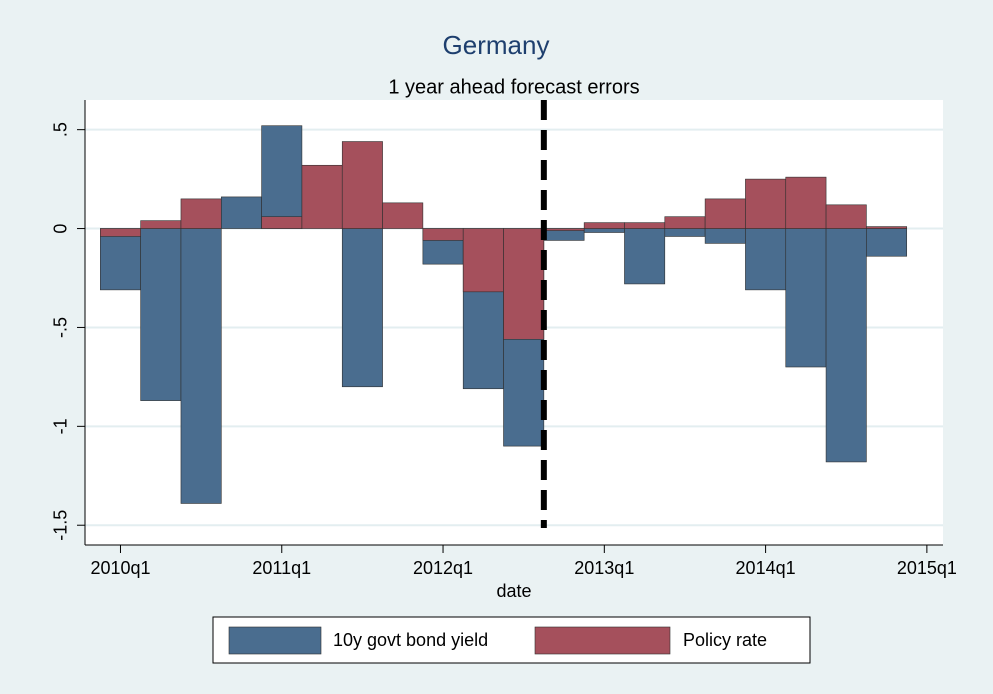 The image size is (993, 694). I want to click on y-tick-label: -1.5, so click(61, 525).